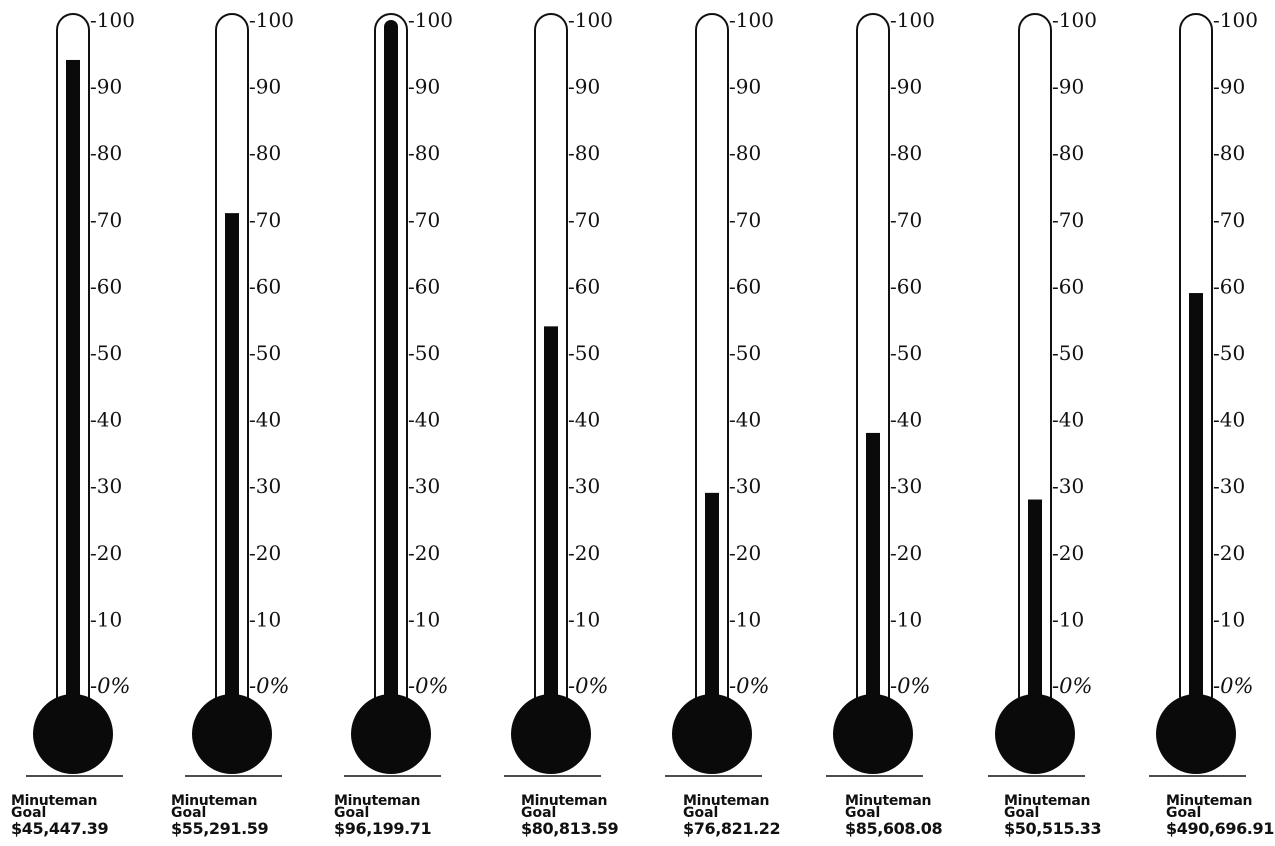 This screenshot has height=846, width=1275. Describe the element at coordinates (383, 828) in the screenshot. I see `caption-amount: $96,199.71` at that location.